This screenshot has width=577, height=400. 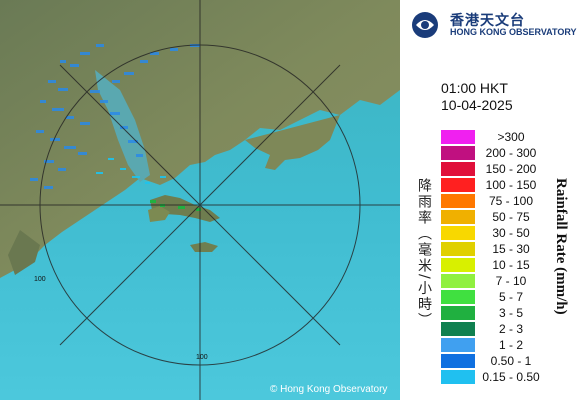 I want to click on legend-row: 150 - 200, so click(x=501, y=169).